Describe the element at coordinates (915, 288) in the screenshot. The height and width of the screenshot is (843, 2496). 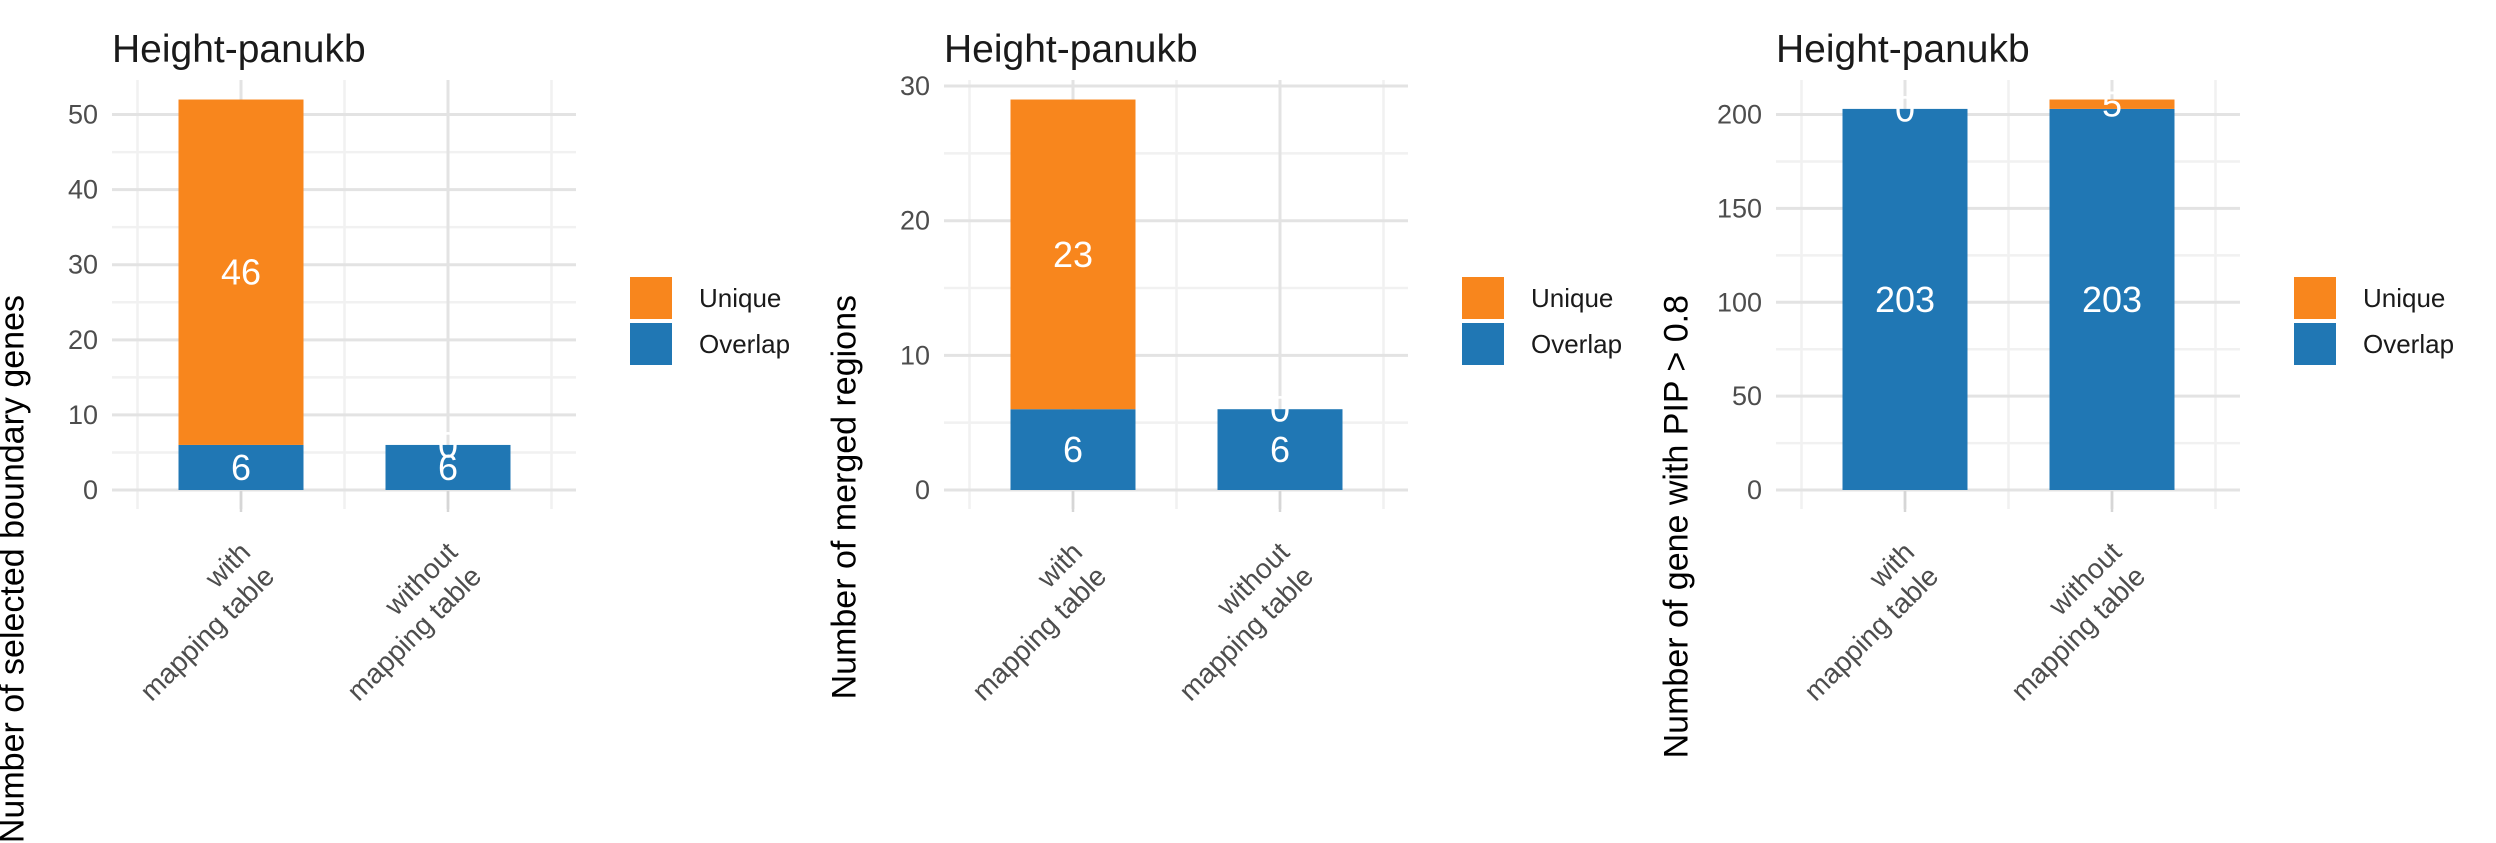
I see `y-tick-labels: 0 10 20 30` at that location.